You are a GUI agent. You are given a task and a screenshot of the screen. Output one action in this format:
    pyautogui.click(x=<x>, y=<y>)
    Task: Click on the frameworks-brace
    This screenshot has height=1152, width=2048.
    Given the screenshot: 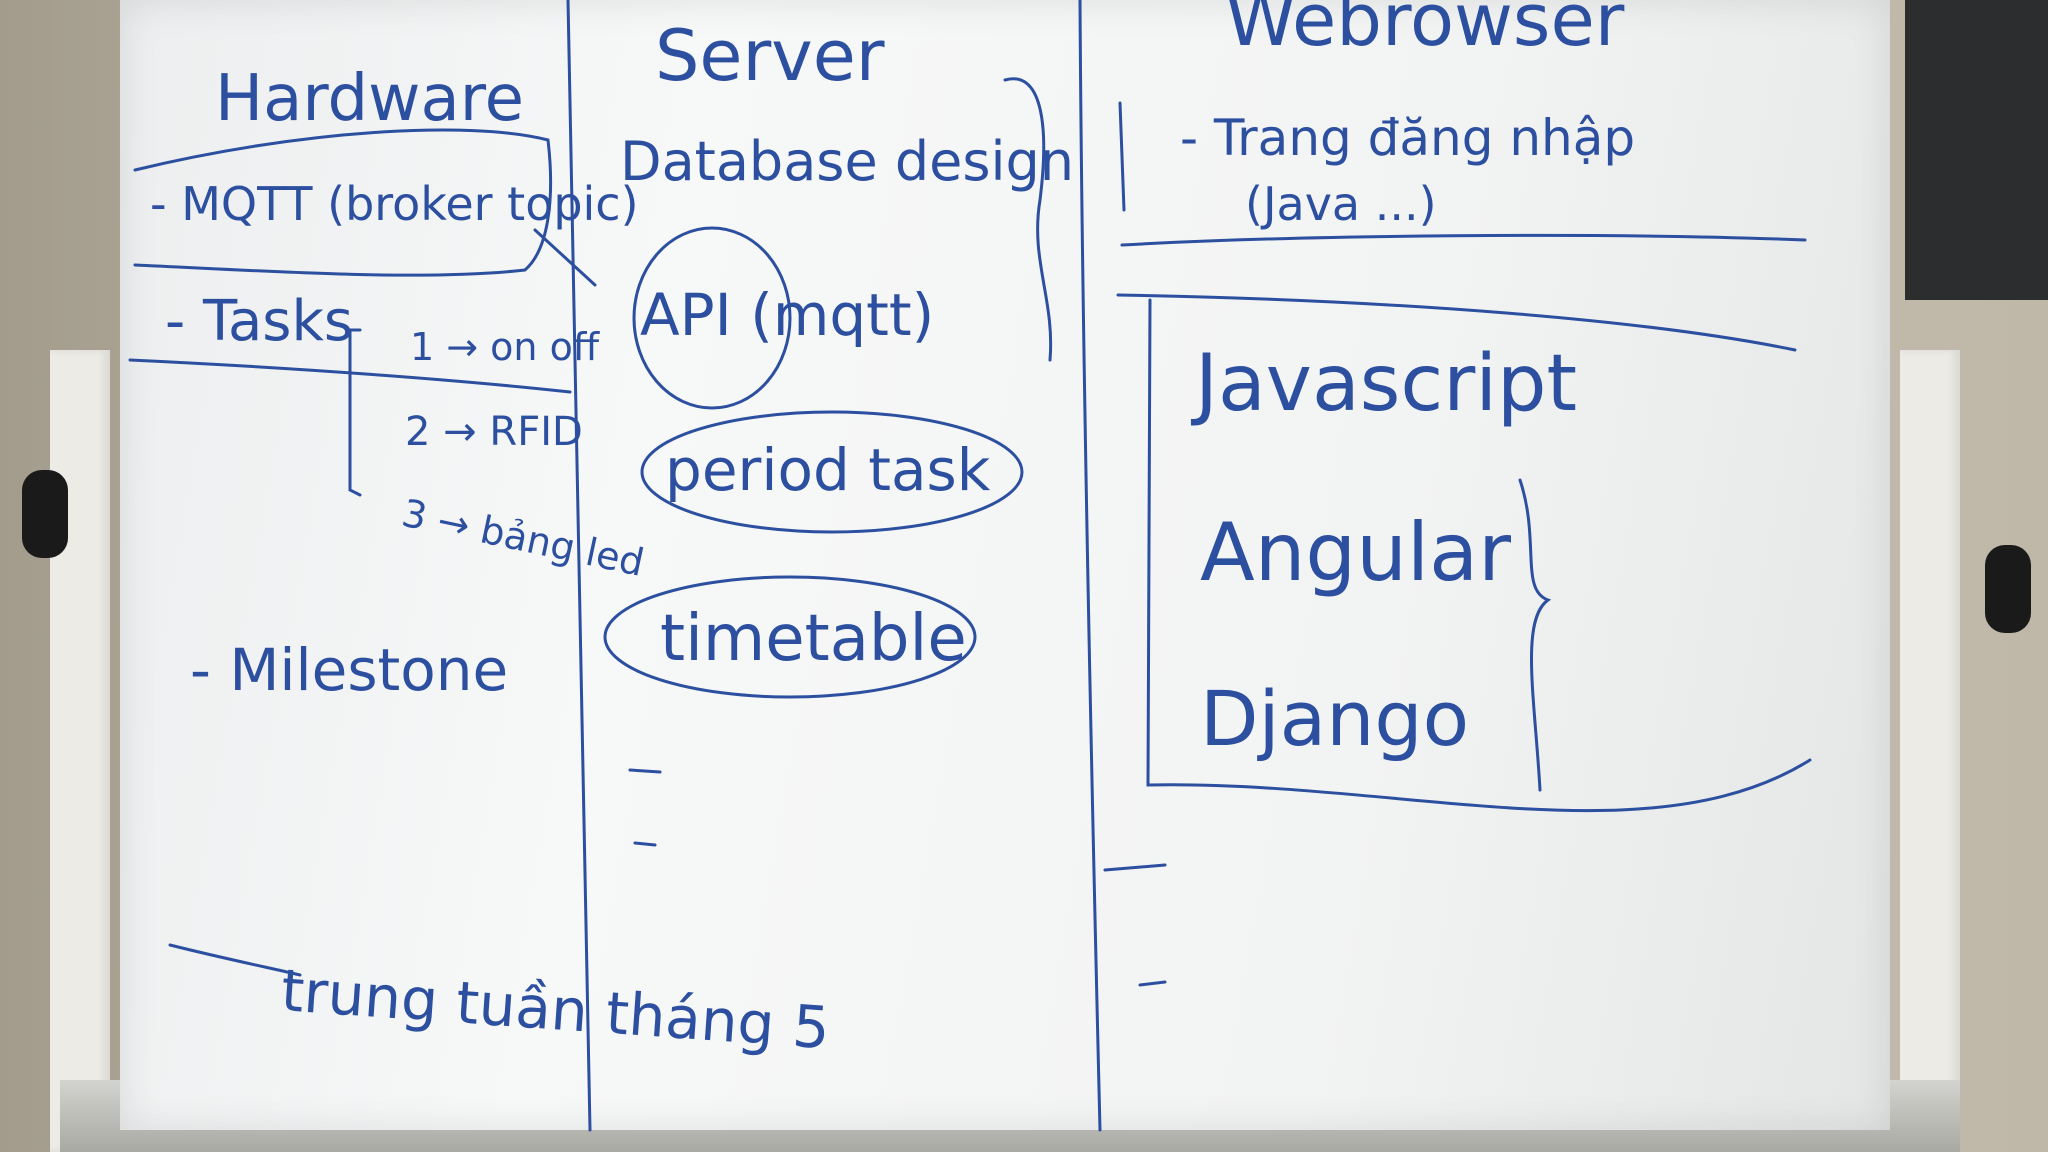 What is the action you would take?
    pyautogui.click(x=1535, y=635)
    